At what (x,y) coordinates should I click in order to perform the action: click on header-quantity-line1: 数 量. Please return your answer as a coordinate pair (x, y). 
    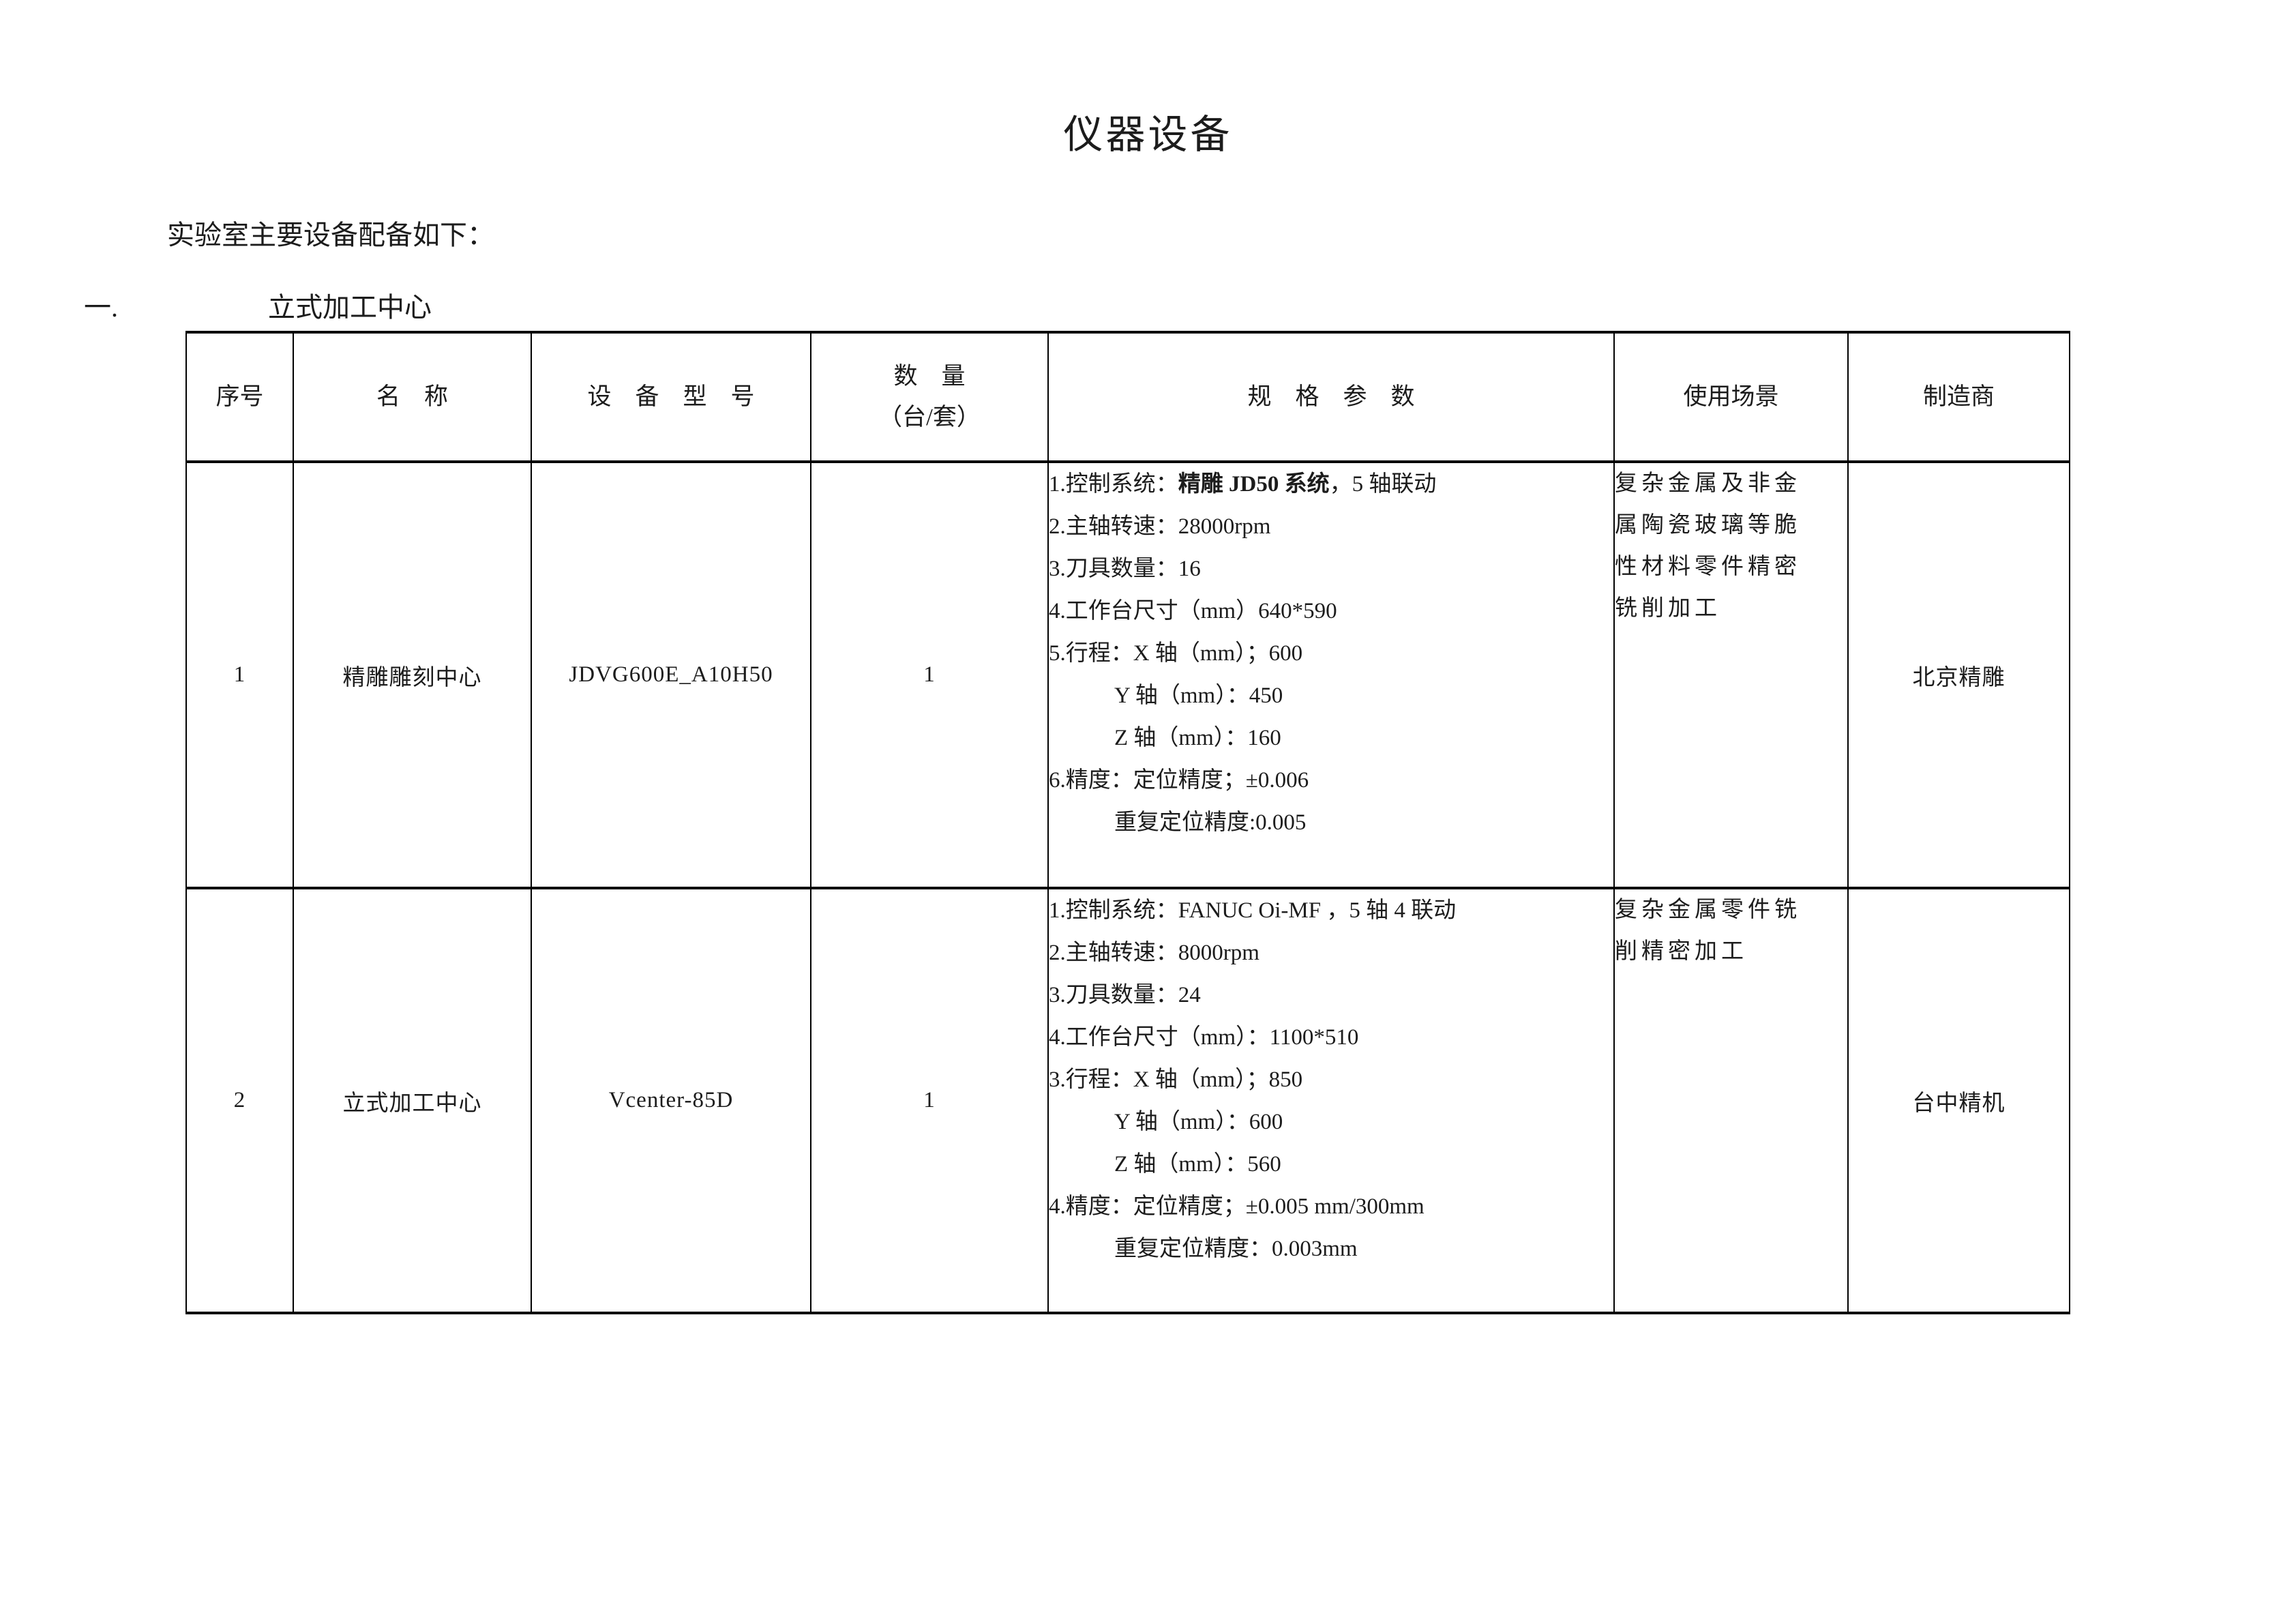
    Looking at the image, I should click on (930, 376).